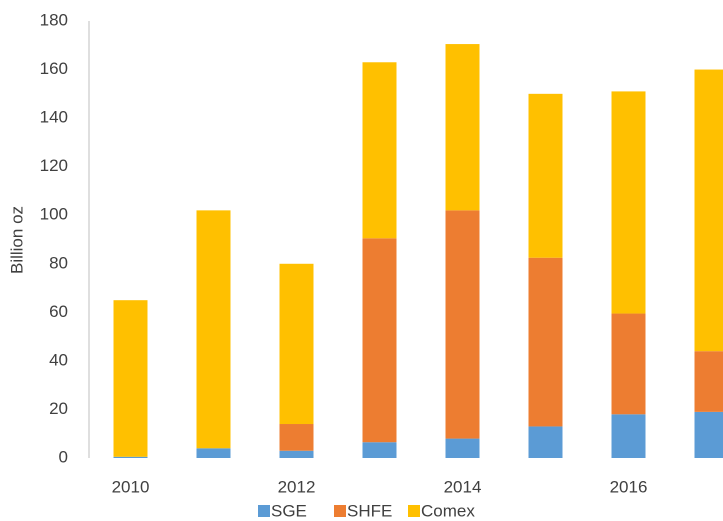 This screenshot has height=521, width=723. What do you see at coordinates (54, 214) in the screenshot?
I see `y-tick-label: 100` at bounding box center [54, 214].